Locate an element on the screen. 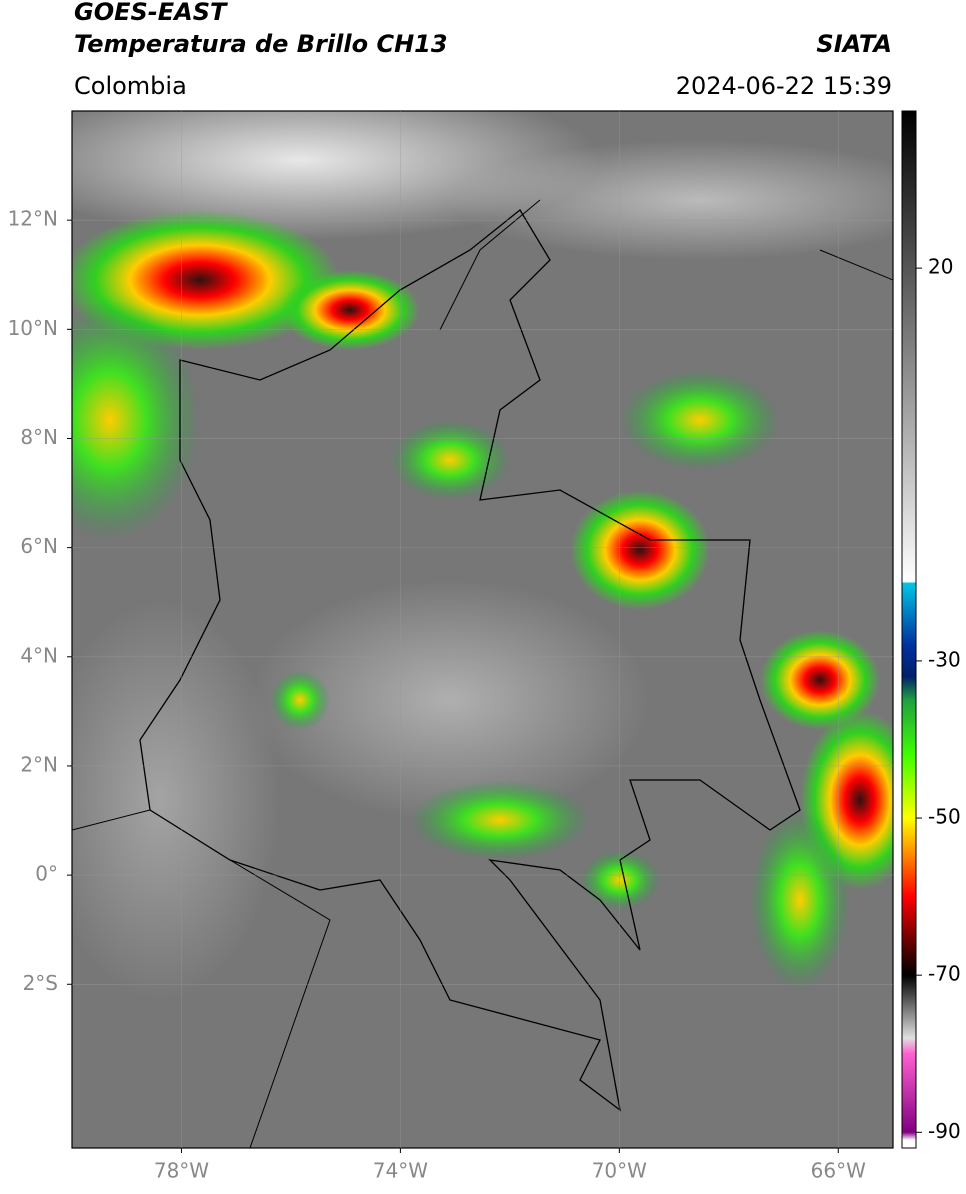  colorbar-label: 20 is located at coordinates (940, 267).